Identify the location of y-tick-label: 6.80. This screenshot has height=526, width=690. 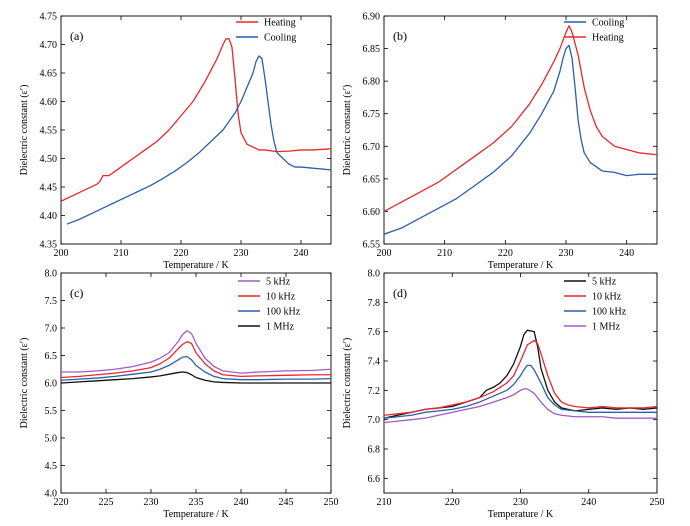
(372, 82).